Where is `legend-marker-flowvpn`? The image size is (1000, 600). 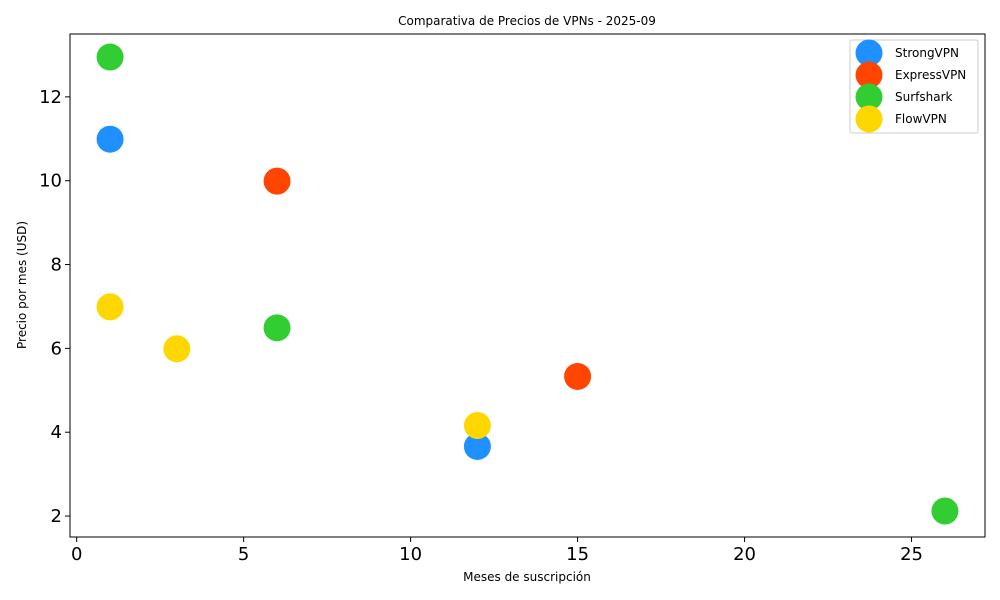 legend-marker-flowvpn is located at coordinates (869, 119).